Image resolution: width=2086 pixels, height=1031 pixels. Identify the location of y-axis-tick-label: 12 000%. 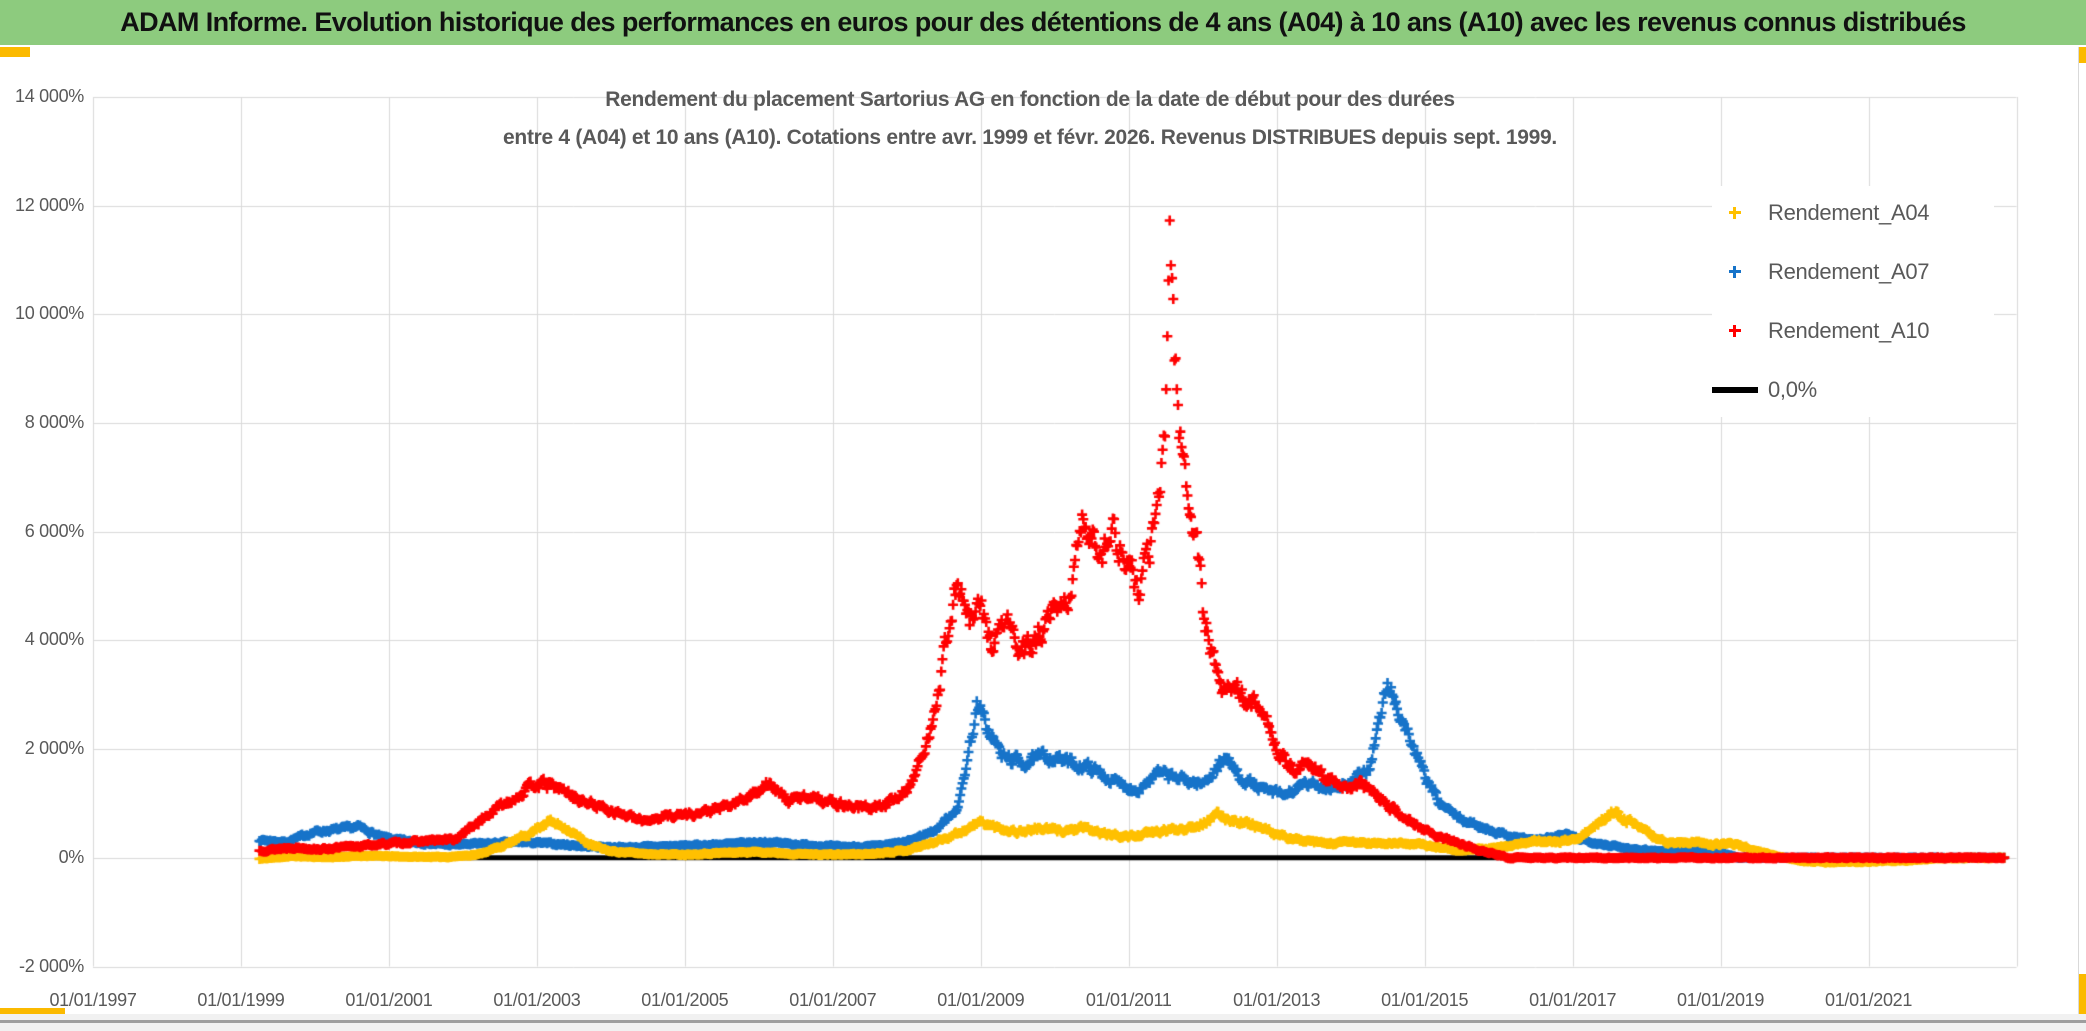
(49, 204).